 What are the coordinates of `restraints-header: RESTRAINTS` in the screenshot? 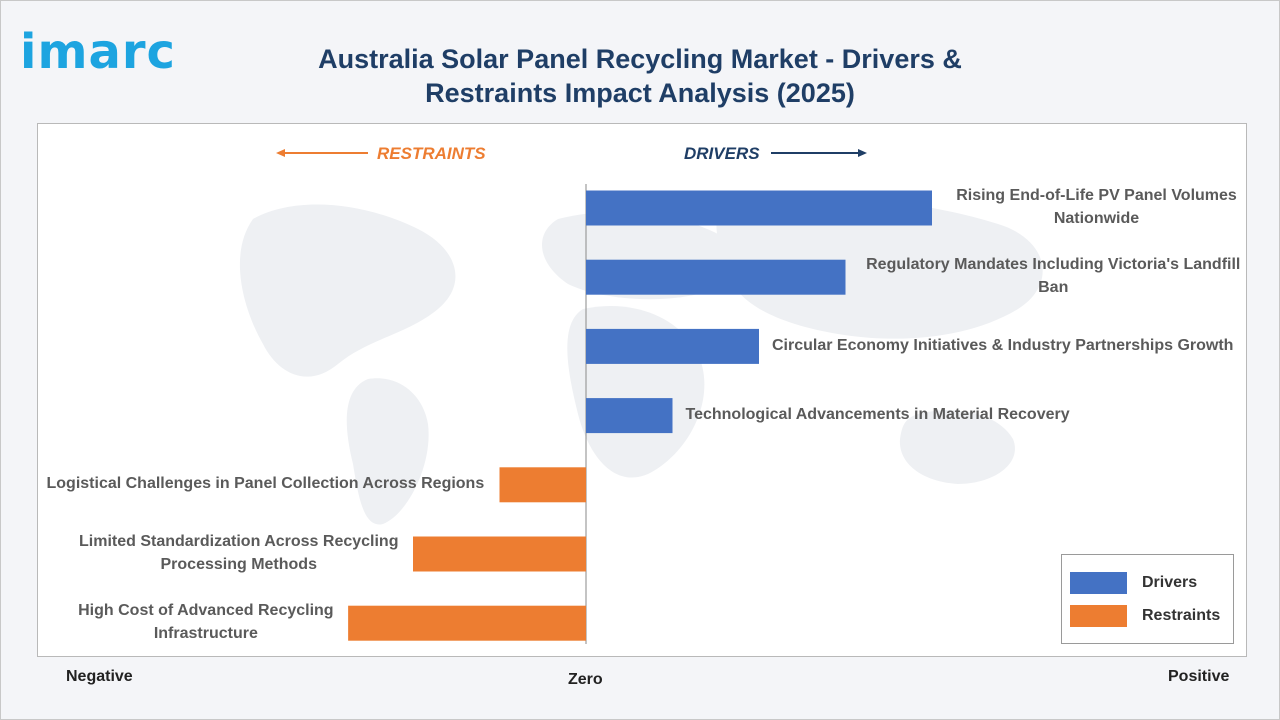 It's located at (431, 153).